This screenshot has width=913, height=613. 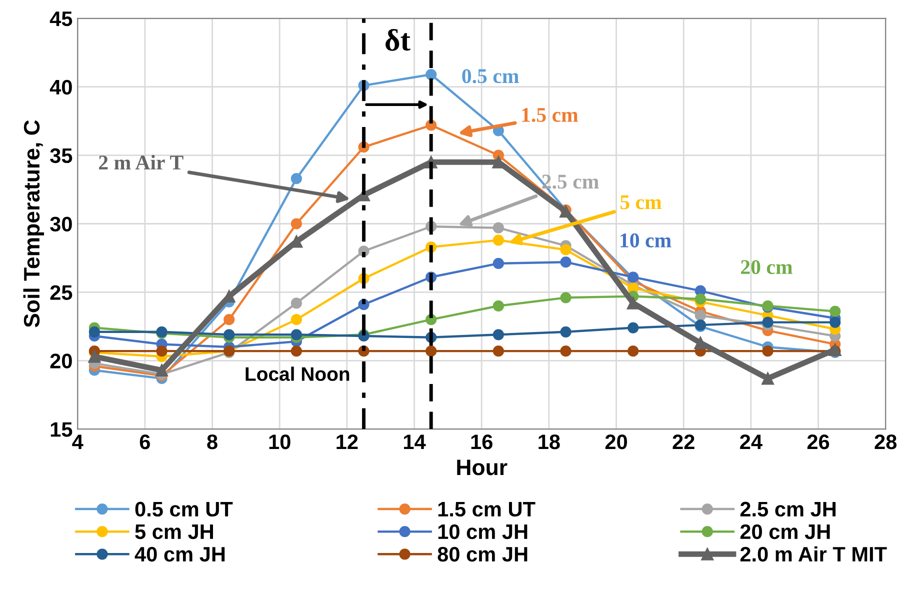 What do you see at coordinates (683, 442) in the screenshot?
I see `x-tick-label: 22` at bounding box center [683, 442].